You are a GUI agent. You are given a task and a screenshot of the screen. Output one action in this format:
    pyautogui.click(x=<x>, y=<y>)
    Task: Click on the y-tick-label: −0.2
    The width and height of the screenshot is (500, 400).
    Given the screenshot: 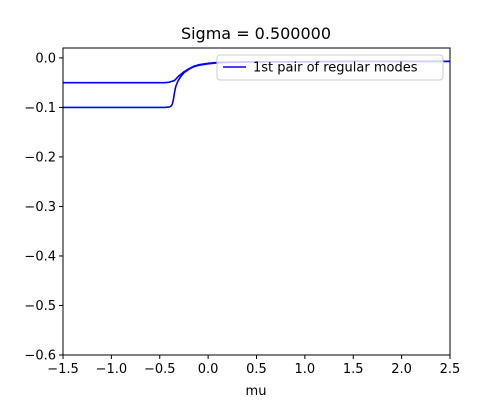 What is the action you would take?
    pyautogui.click(x=40, y=157)
    